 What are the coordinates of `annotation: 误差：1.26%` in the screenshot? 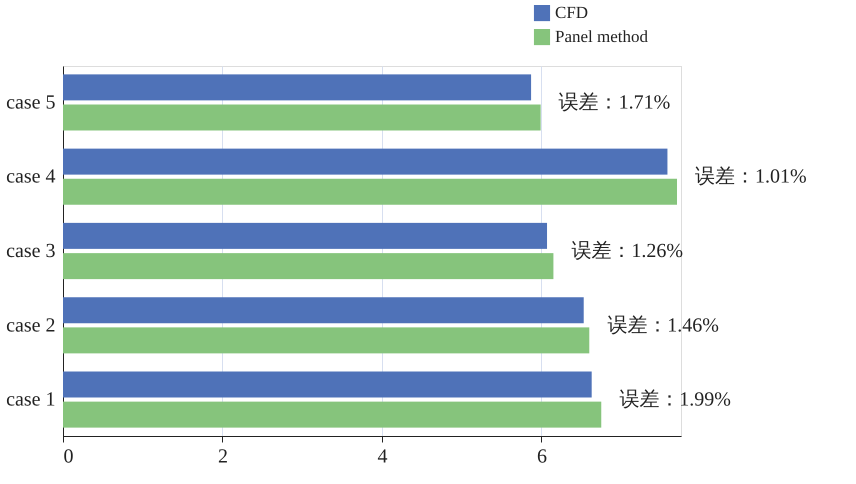 It's located at (627, 251).